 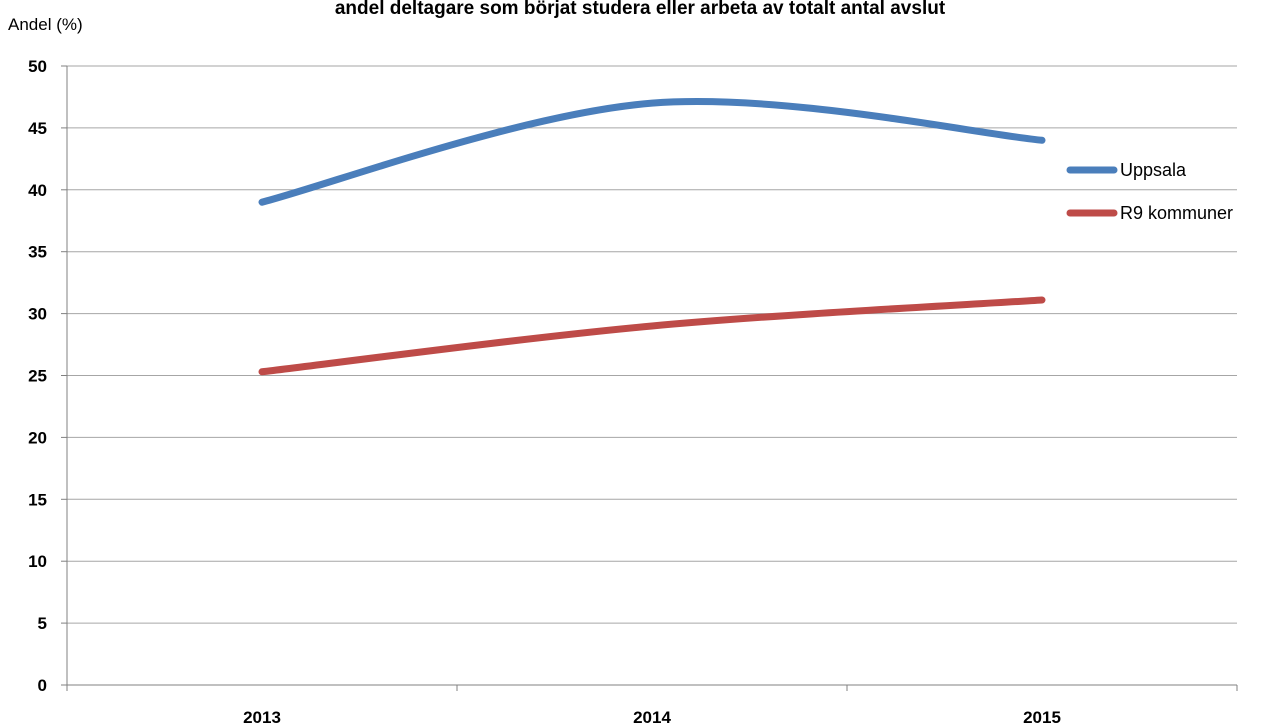 I want to click on y-tick-labels: 0 5 10 15 20 25 30 35 40 45 50, so click(x=37, y=376).